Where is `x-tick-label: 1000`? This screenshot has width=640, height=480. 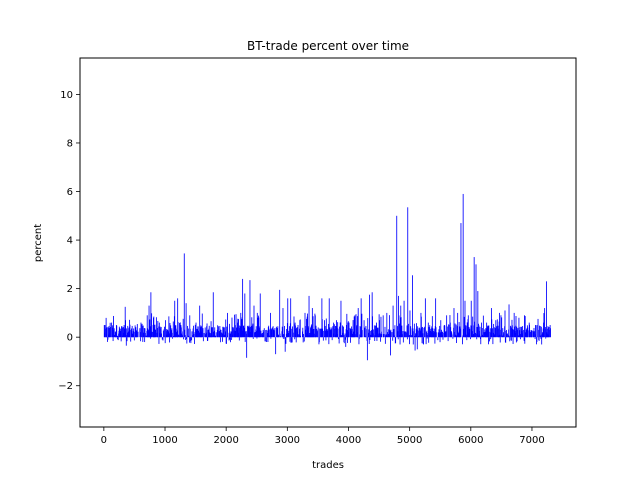 x-tick-label: 1000 is located at coordinates (164, 440).